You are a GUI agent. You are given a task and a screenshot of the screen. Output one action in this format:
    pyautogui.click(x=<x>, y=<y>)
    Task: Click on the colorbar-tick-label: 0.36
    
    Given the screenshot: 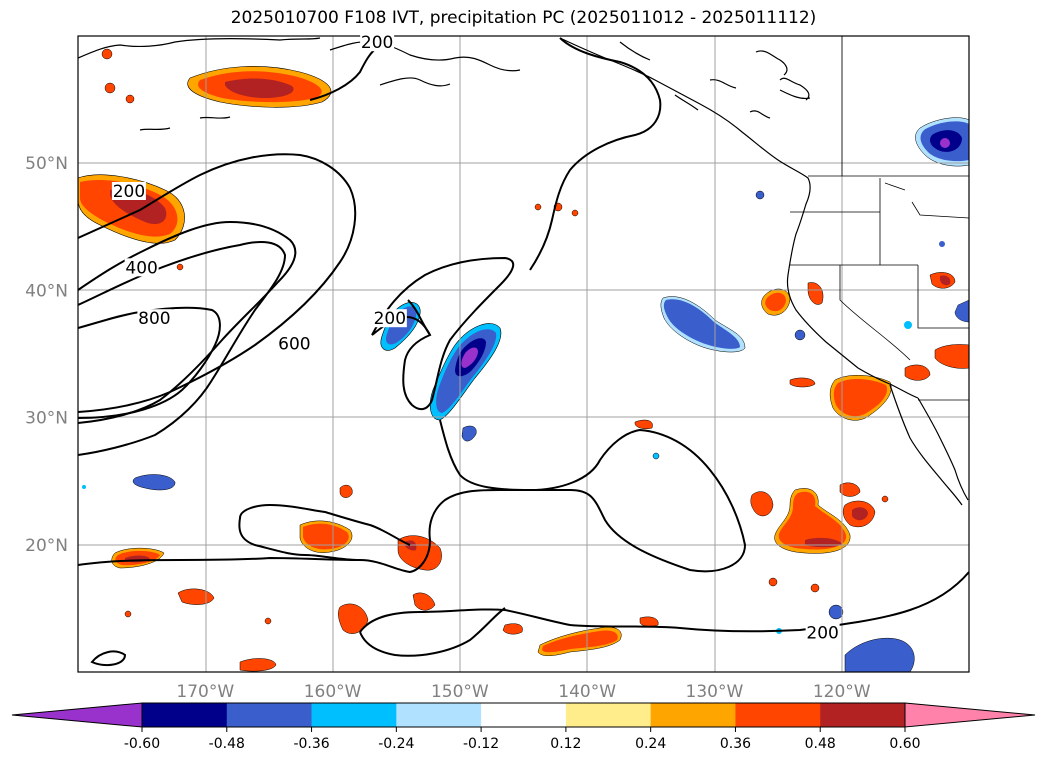 What is the action you would take?
    pyautogui.click(x=735, y=744)
    